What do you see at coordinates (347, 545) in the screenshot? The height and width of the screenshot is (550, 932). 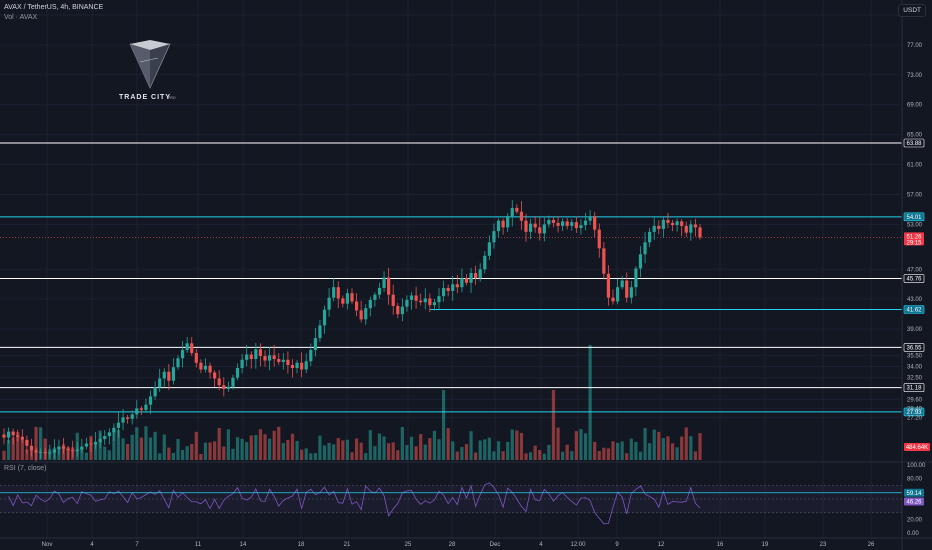 I see `time-tick: 21` at bounding box center [347, 545].